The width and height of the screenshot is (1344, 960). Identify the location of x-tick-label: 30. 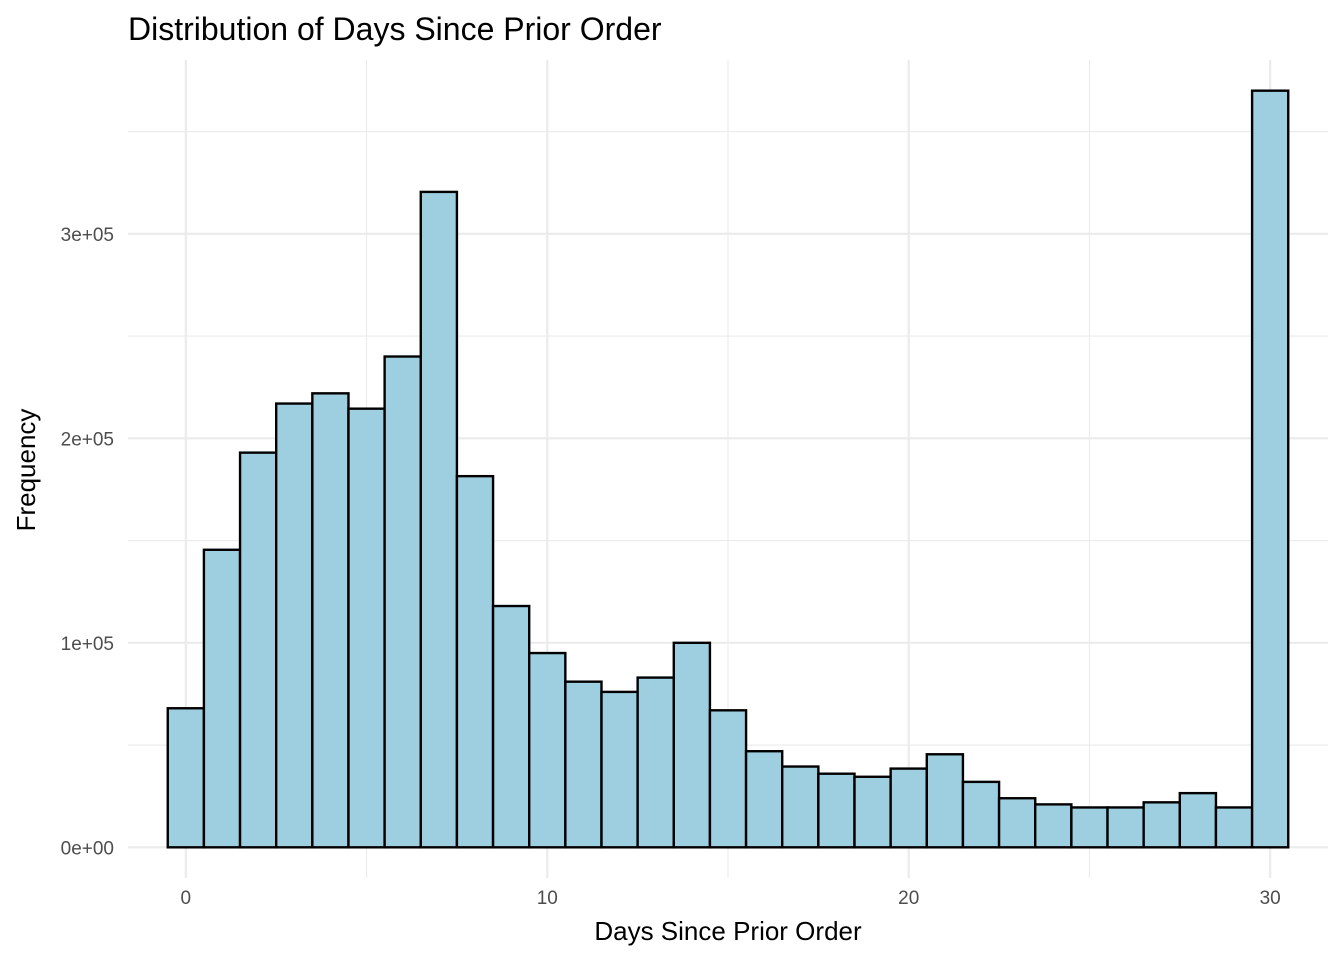
(1270, 898).